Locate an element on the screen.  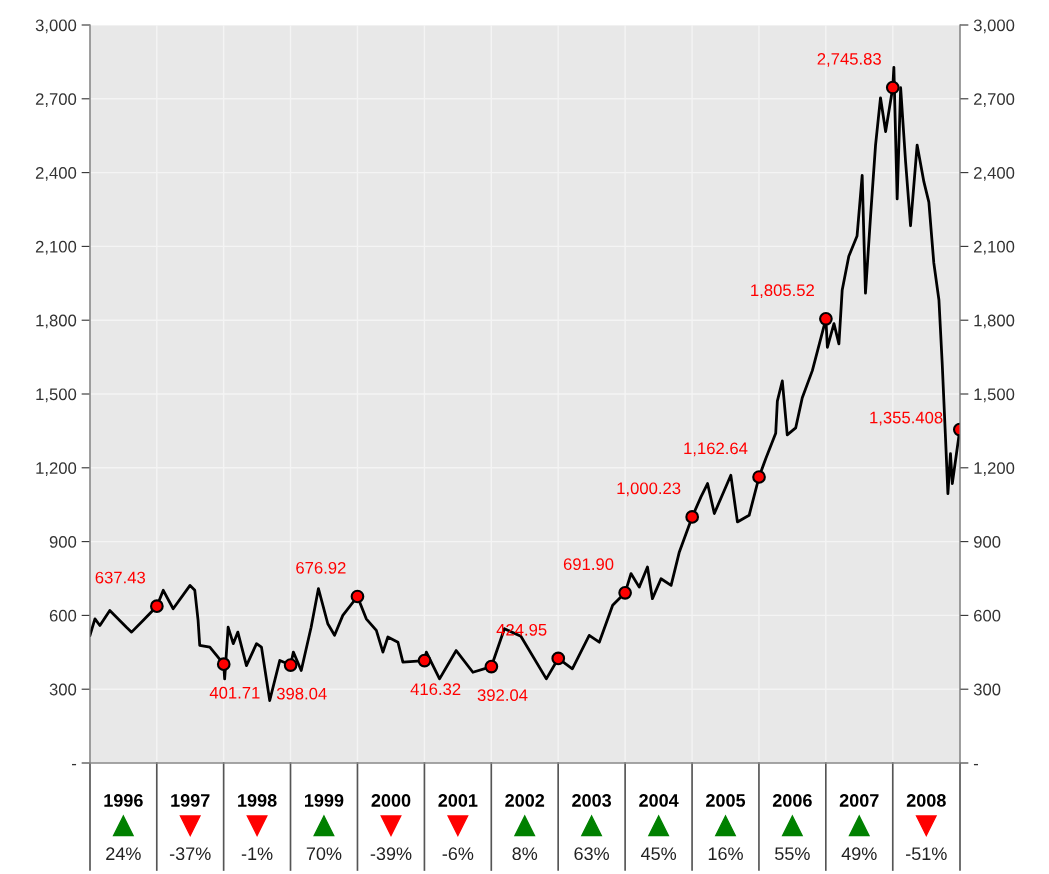
y-tick-label: 600 is located at coordinates (63, 615).